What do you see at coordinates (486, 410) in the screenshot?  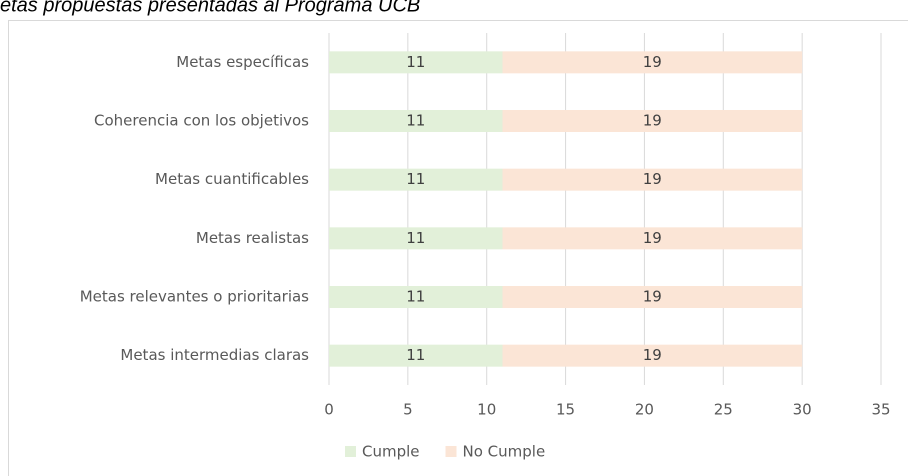 I see `x-tick-label: 10` at bounding box center [486, 410].